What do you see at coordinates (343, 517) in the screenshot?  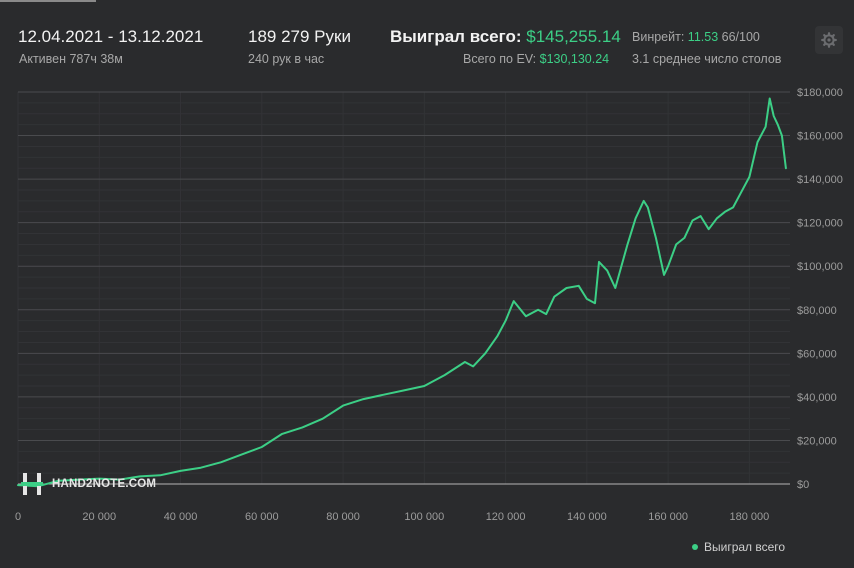 I see `x-tick-label: 80 000` at bounding box center [343, 517].